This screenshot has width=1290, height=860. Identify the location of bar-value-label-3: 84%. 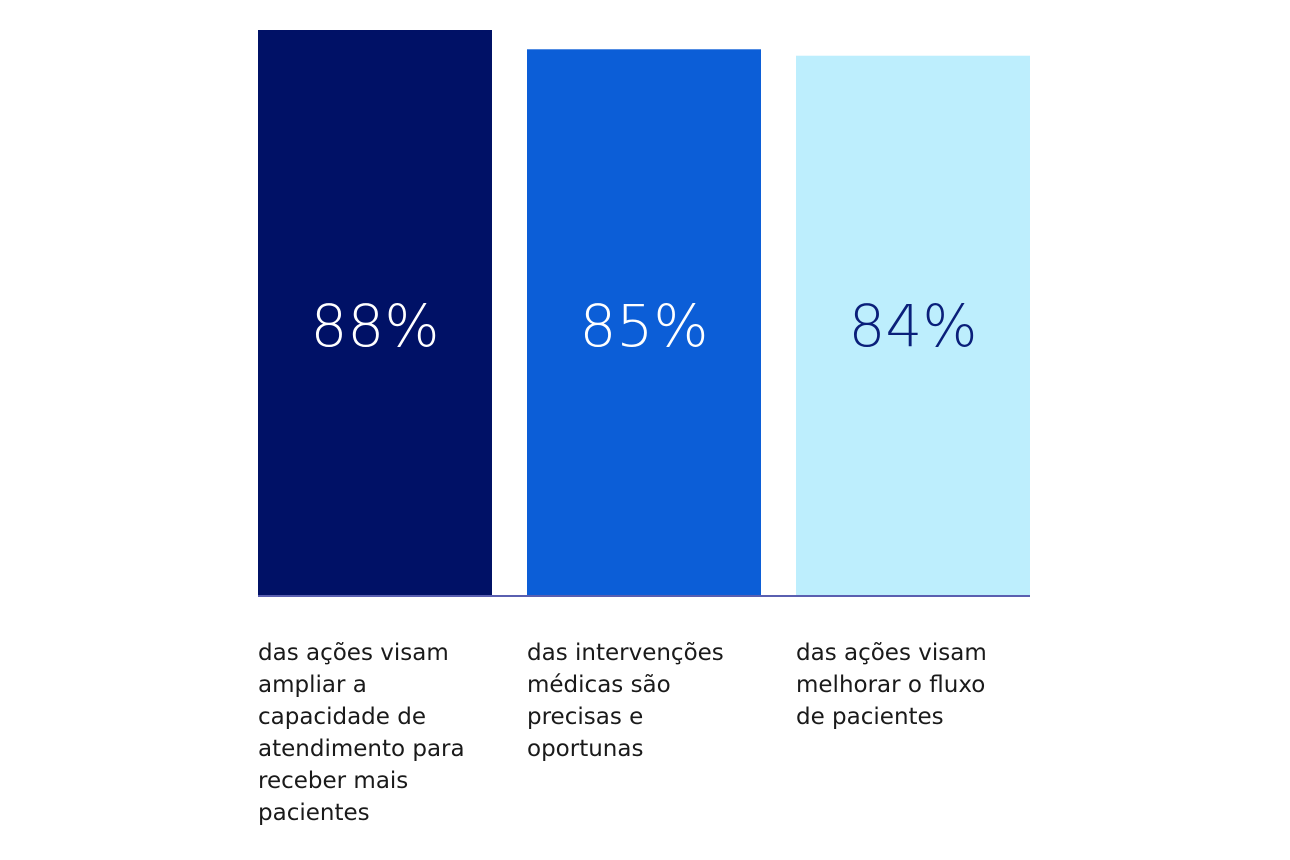
(913, 326).